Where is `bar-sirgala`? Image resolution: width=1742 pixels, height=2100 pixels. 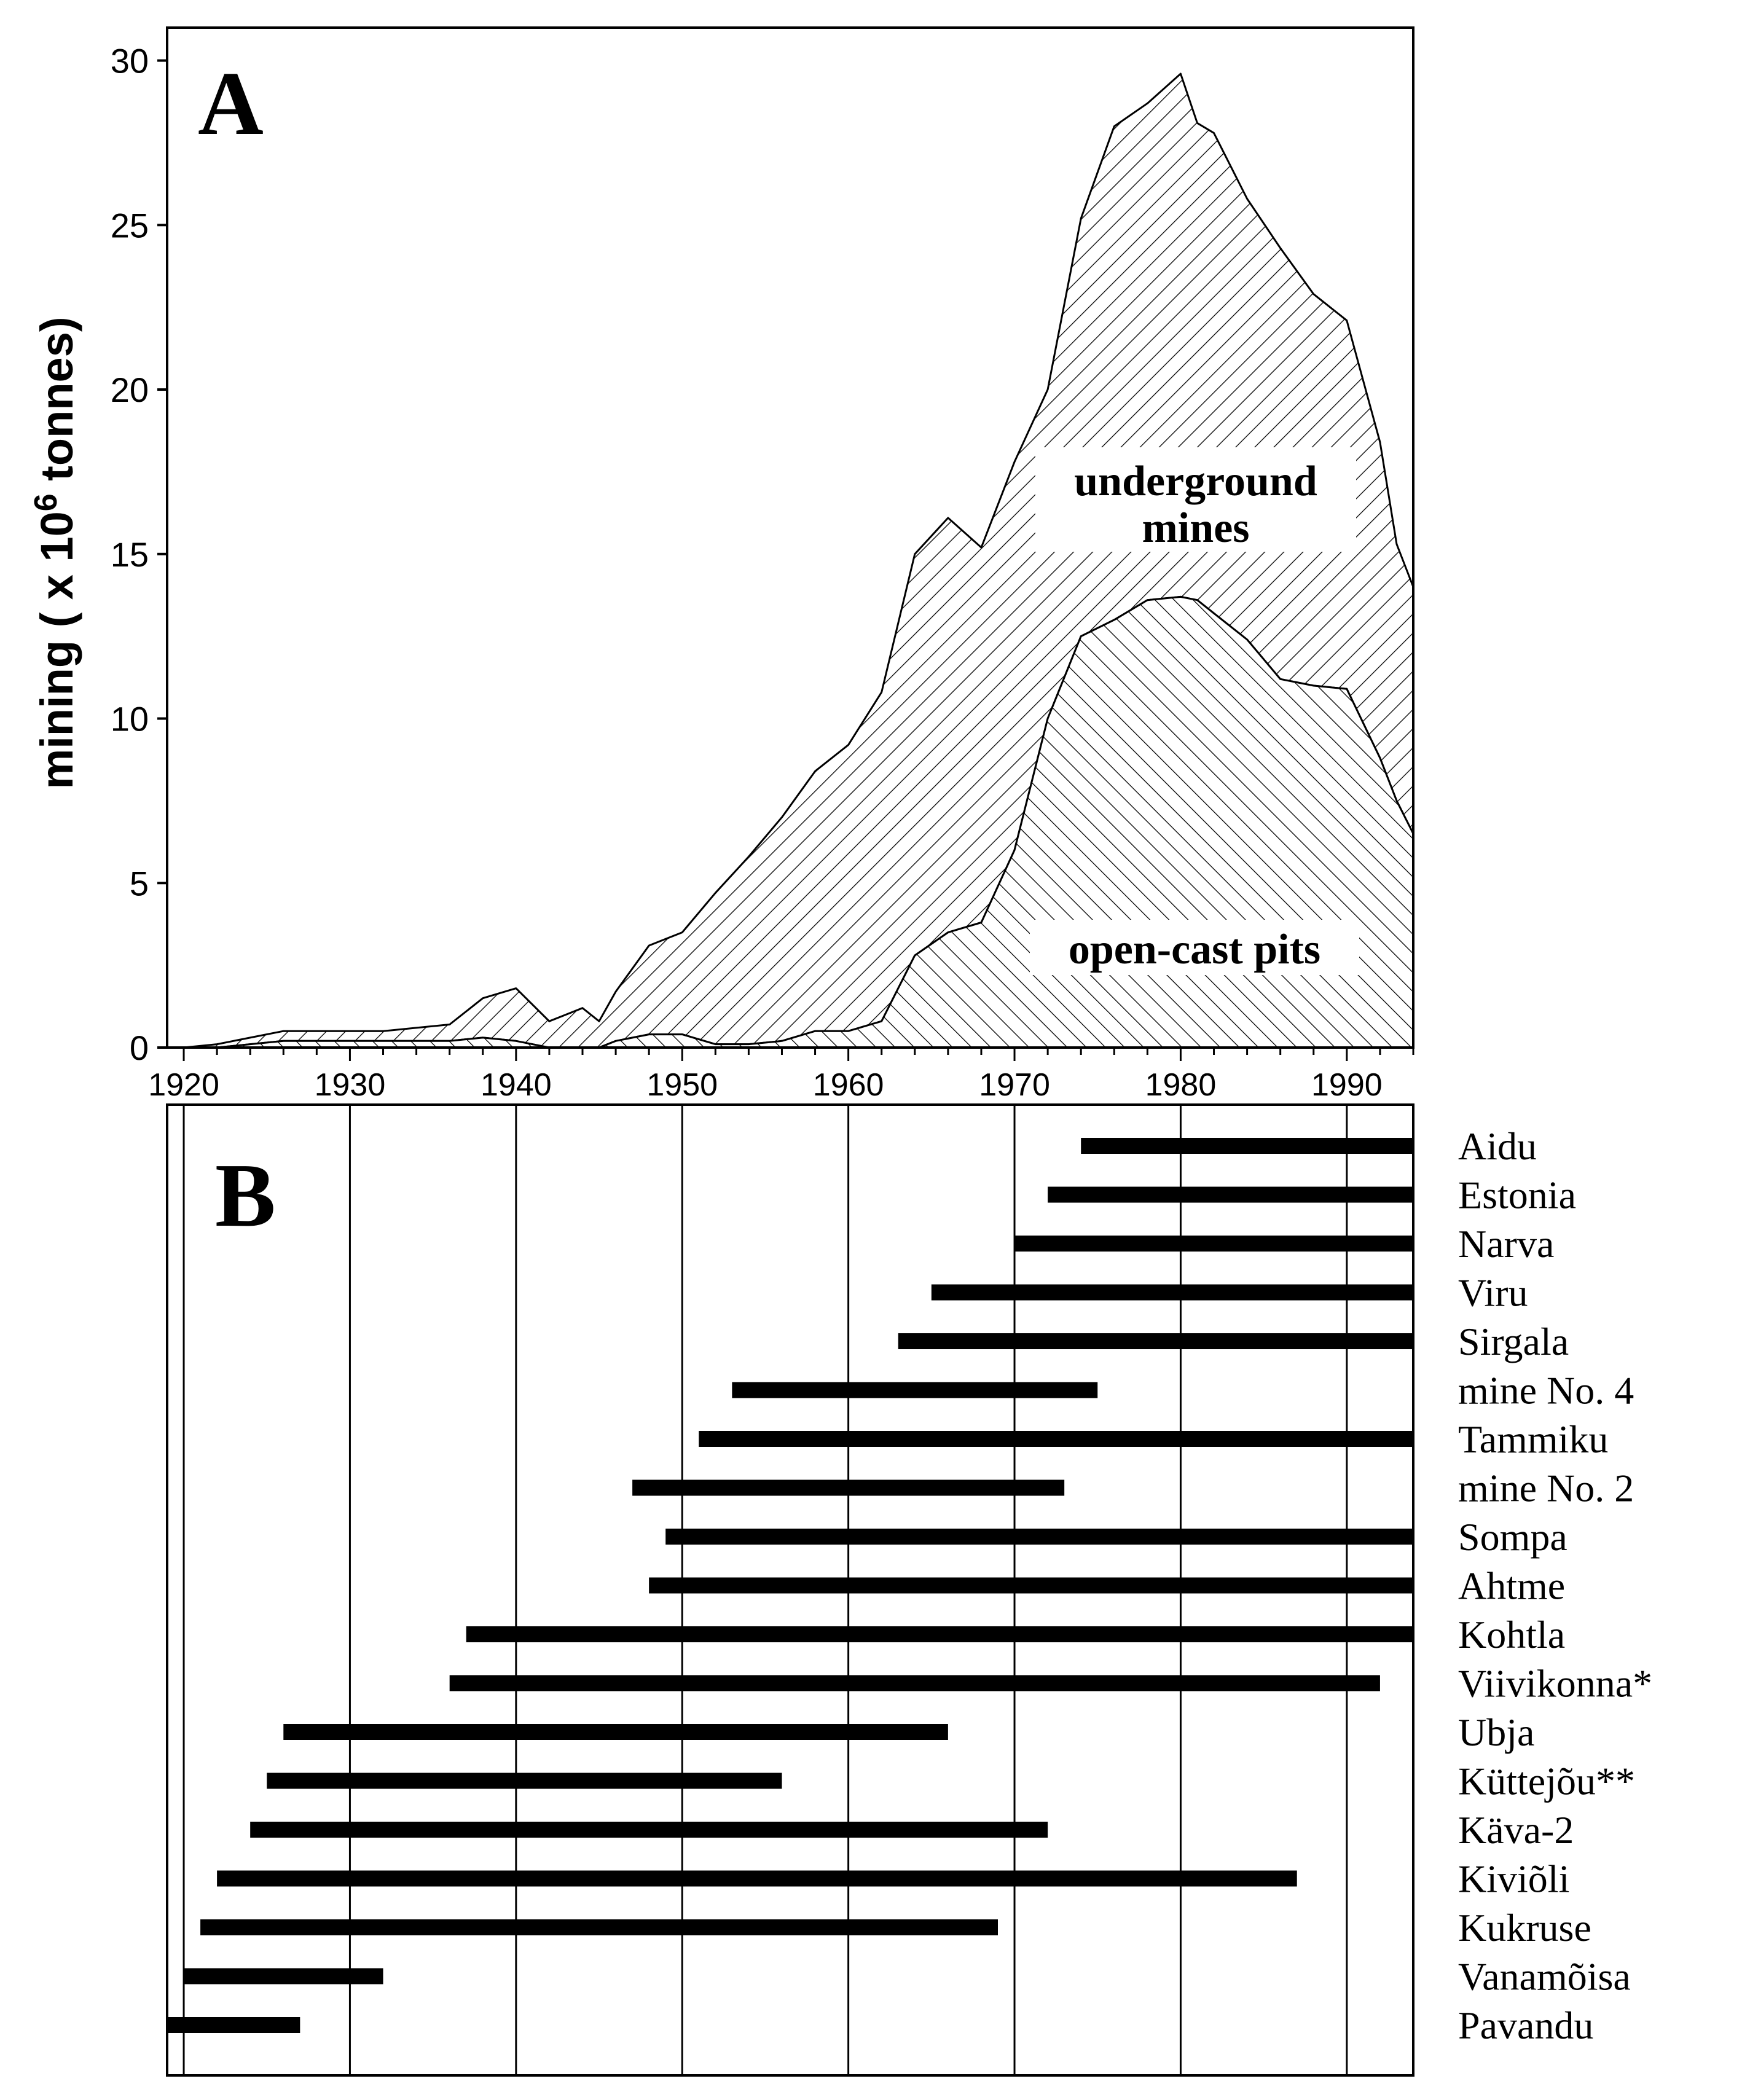
bar-sirgala is located at coordinates (1155, 1341).